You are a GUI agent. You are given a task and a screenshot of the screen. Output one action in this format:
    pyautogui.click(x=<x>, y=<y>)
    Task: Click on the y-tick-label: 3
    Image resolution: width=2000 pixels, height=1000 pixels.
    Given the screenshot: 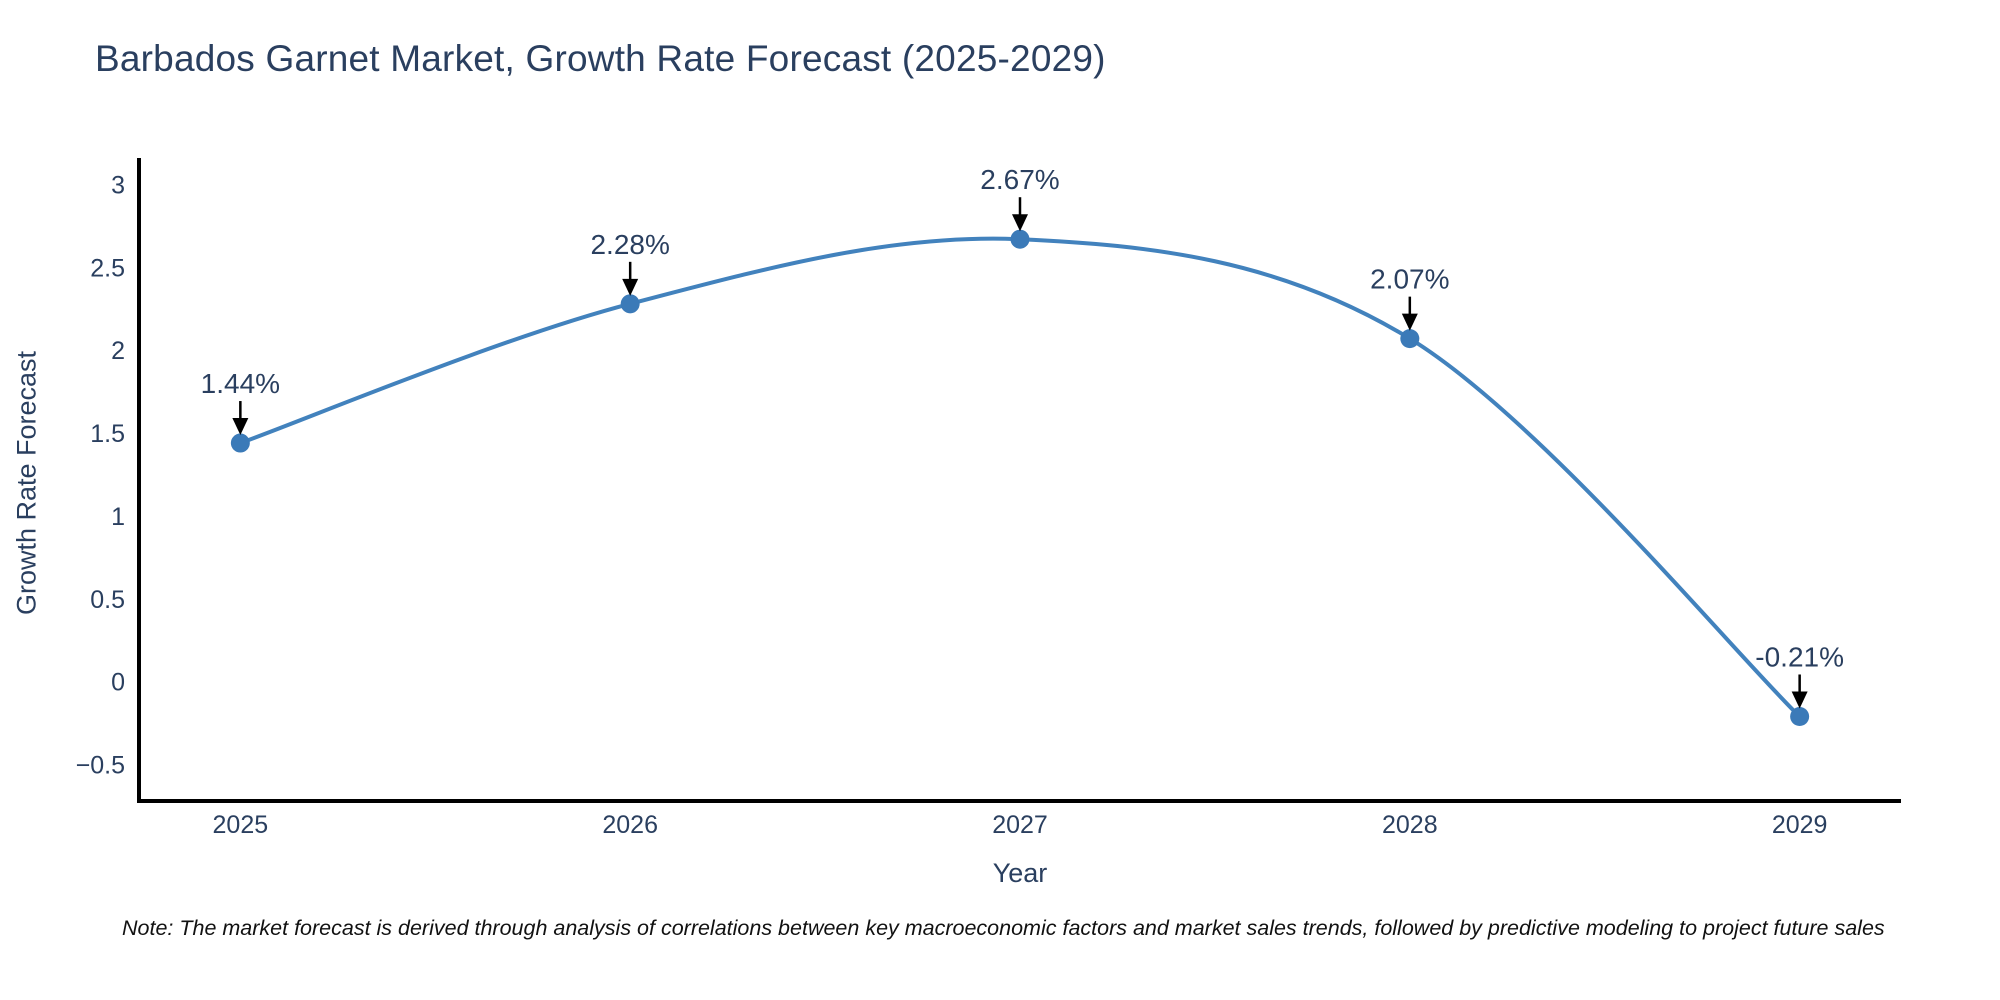 What is the action you would take?
    pyautogui.click(x=118, y=186)
    